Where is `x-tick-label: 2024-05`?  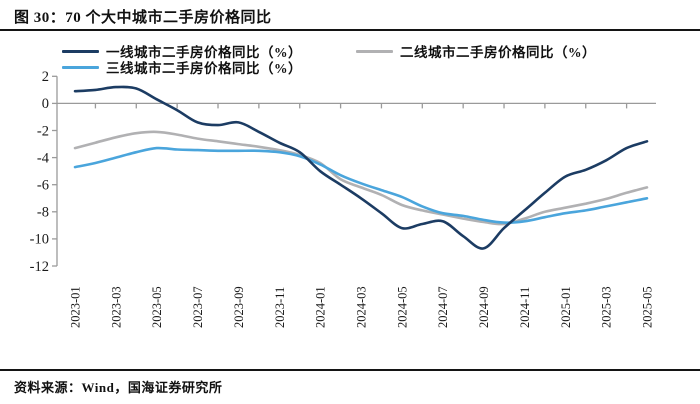 x-tick-label: 2024-05 is located at coordinates (402, 307).